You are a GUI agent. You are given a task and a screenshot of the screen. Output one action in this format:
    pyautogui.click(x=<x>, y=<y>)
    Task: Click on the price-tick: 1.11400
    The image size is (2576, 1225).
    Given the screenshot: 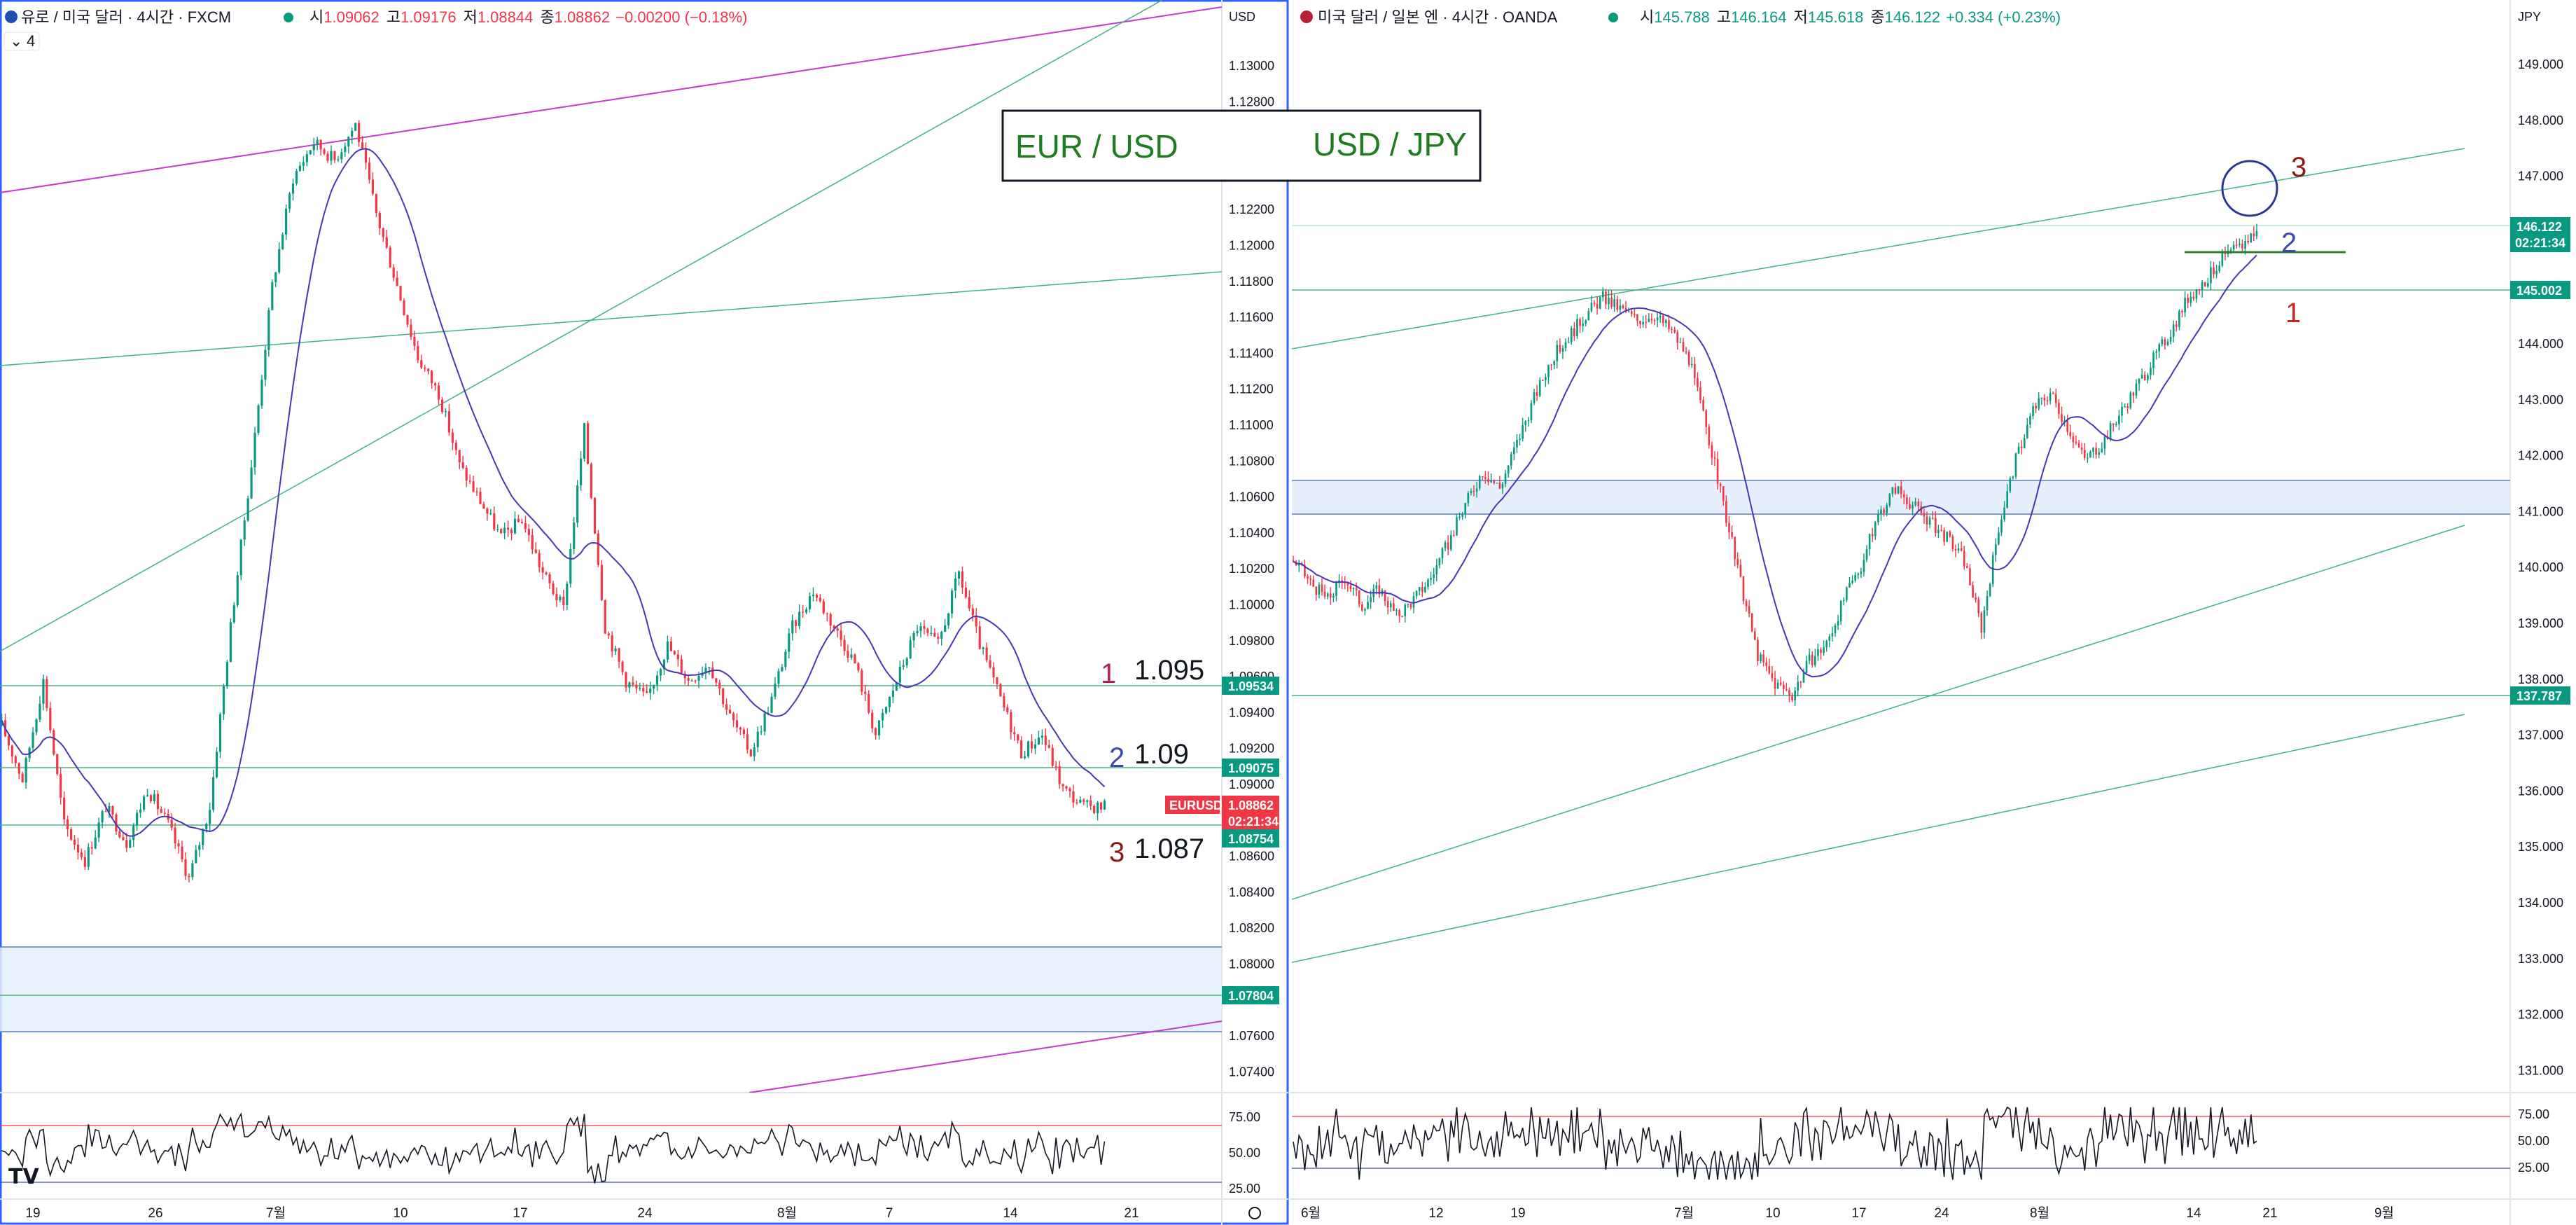 What is the action you would take?
    pyautogui.click(x=1251, y=353)
    